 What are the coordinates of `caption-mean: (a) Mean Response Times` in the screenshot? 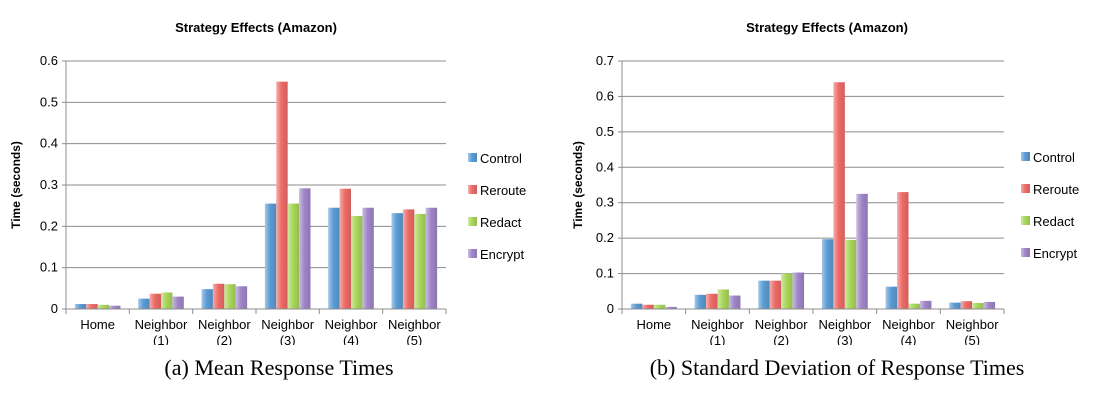 It's located at (279, 367).